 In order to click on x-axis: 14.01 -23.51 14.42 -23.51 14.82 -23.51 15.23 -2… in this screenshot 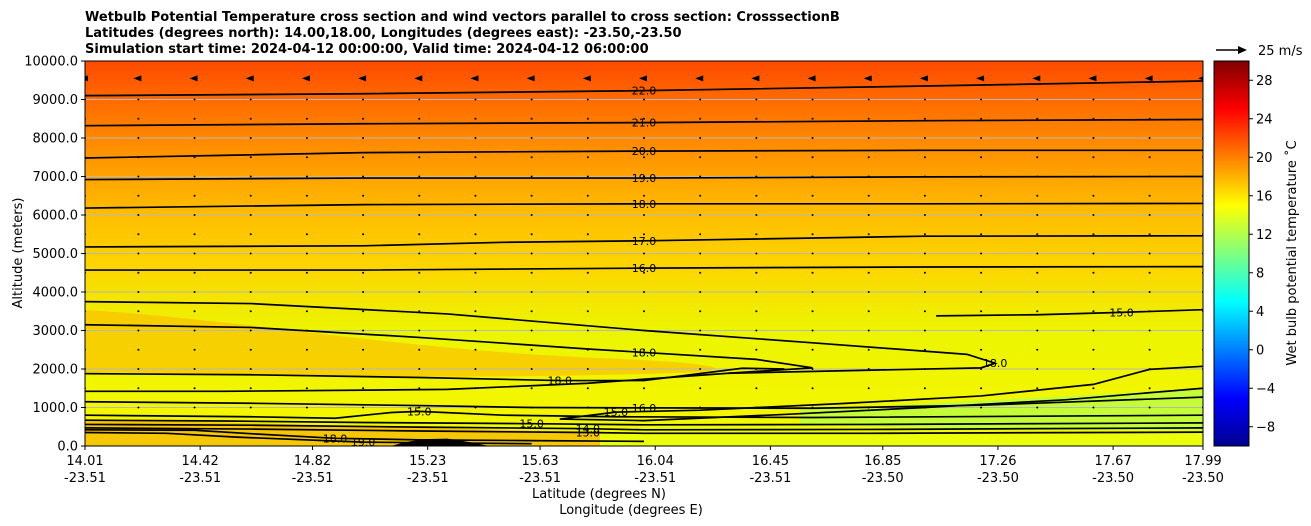, I will do `click(644, 466)`.